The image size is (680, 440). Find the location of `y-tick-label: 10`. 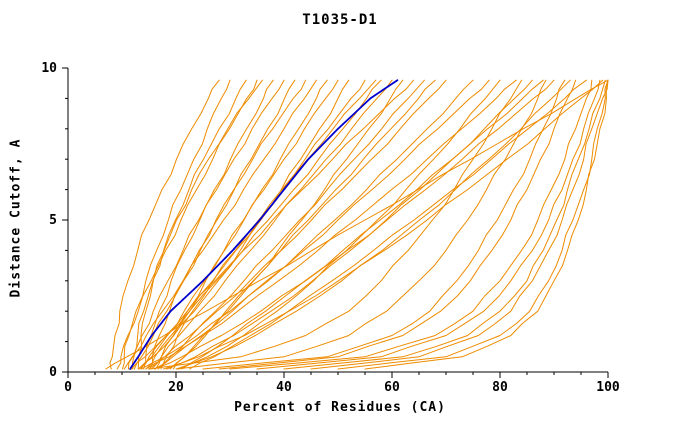

y-tick-label: 10 is located at coordinates (49, 68).